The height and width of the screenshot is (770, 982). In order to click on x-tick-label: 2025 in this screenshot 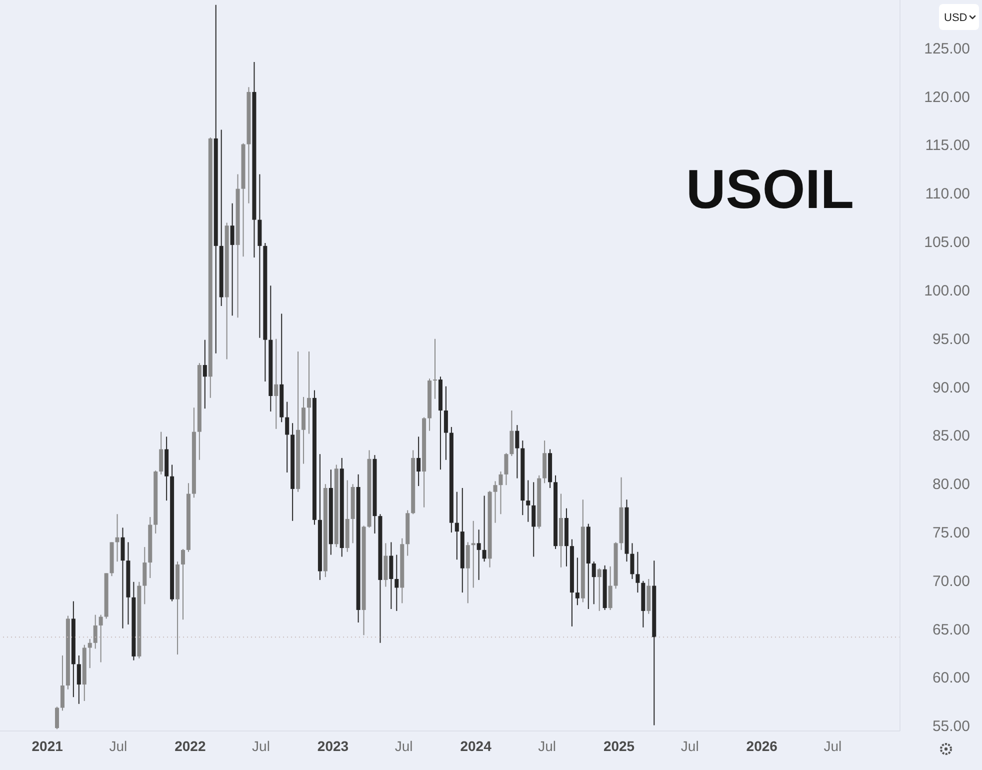, I will do `click(619, 746)`.